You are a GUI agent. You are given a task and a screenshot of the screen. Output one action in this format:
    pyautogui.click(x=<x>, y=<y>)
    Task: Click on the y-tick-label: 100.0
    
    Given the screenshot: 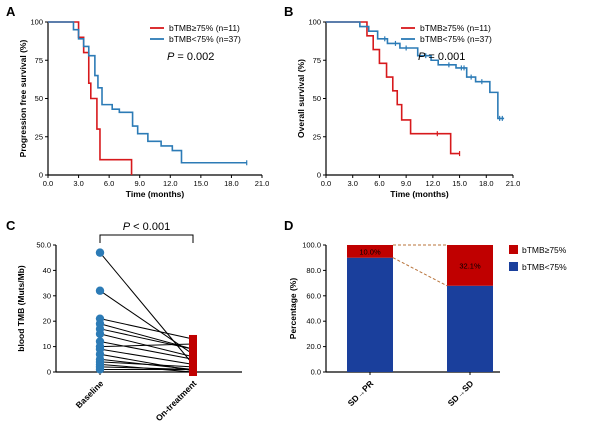 What is the action you would take?
    pyautogui.click(x=311, y=245)
    